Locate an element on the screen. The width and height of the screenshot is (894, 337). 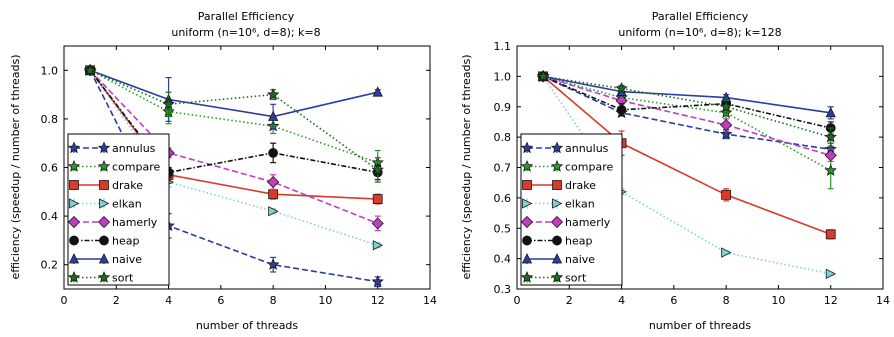
legend-item-heap: heap is located at coordinates (557, 241).